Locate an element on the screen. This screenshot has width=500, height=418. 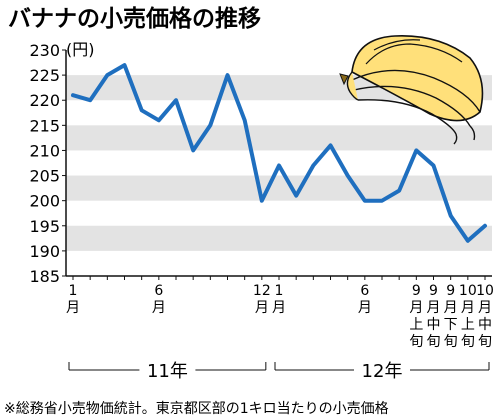
y-tick-label: 210 is located at coordinates (44, 150).